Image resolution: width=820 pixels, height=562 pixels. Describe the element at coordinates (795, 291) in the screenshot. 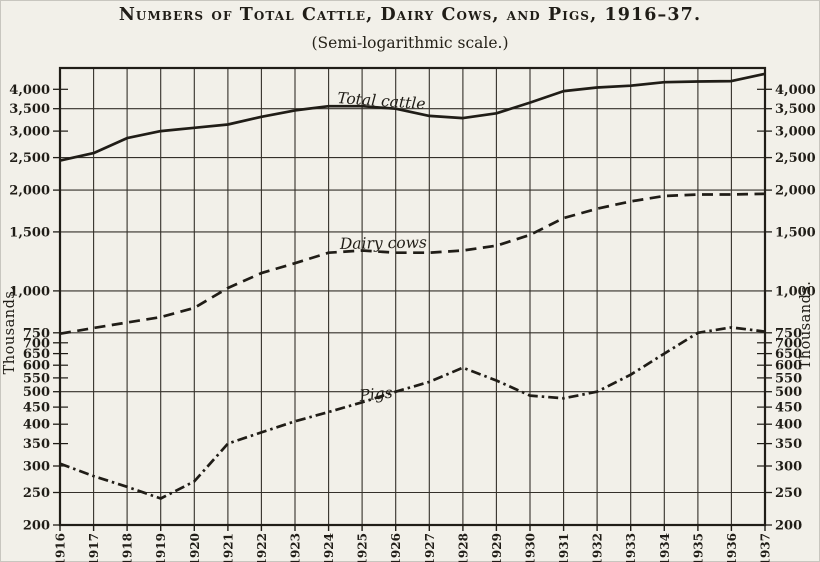

I see `y-tick-label-right: 1,000` at that location.